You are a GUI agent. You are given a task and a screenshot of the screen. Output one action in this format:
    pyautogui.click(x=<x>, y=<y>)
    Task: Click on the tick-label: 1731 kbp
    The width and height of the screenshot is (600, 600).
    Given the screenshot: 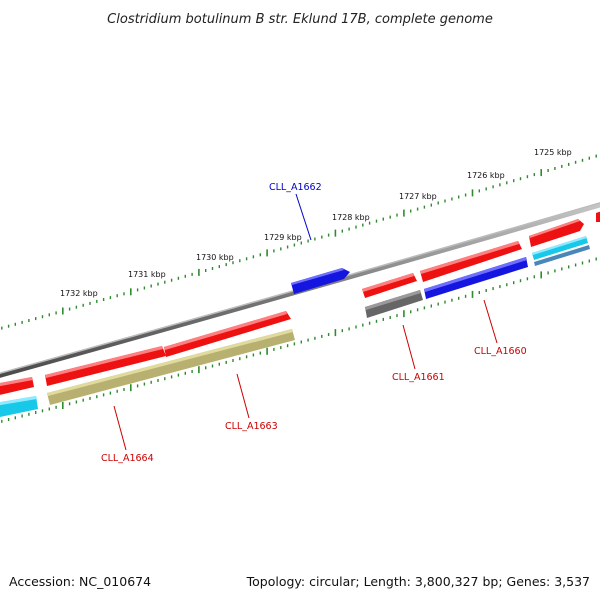 What is the action you would take?
    pyautogui.click(x=147, y=274)
    